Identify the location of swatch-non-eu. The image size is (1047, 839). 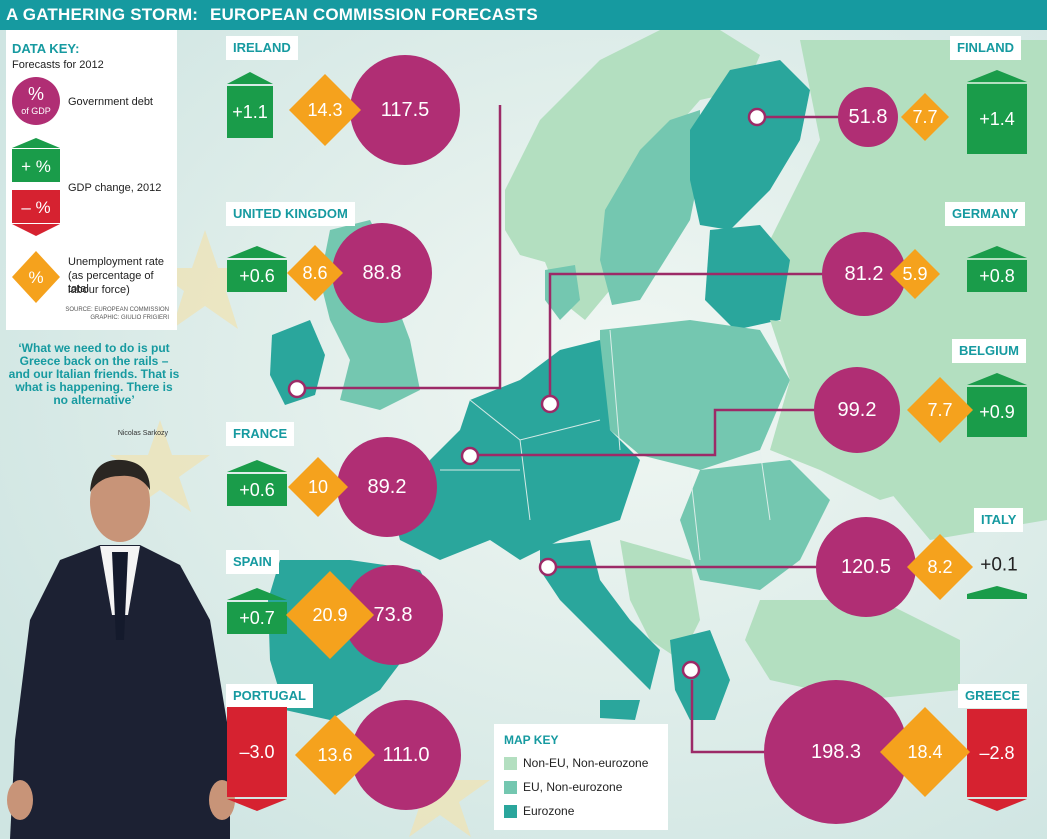
(510, 763).